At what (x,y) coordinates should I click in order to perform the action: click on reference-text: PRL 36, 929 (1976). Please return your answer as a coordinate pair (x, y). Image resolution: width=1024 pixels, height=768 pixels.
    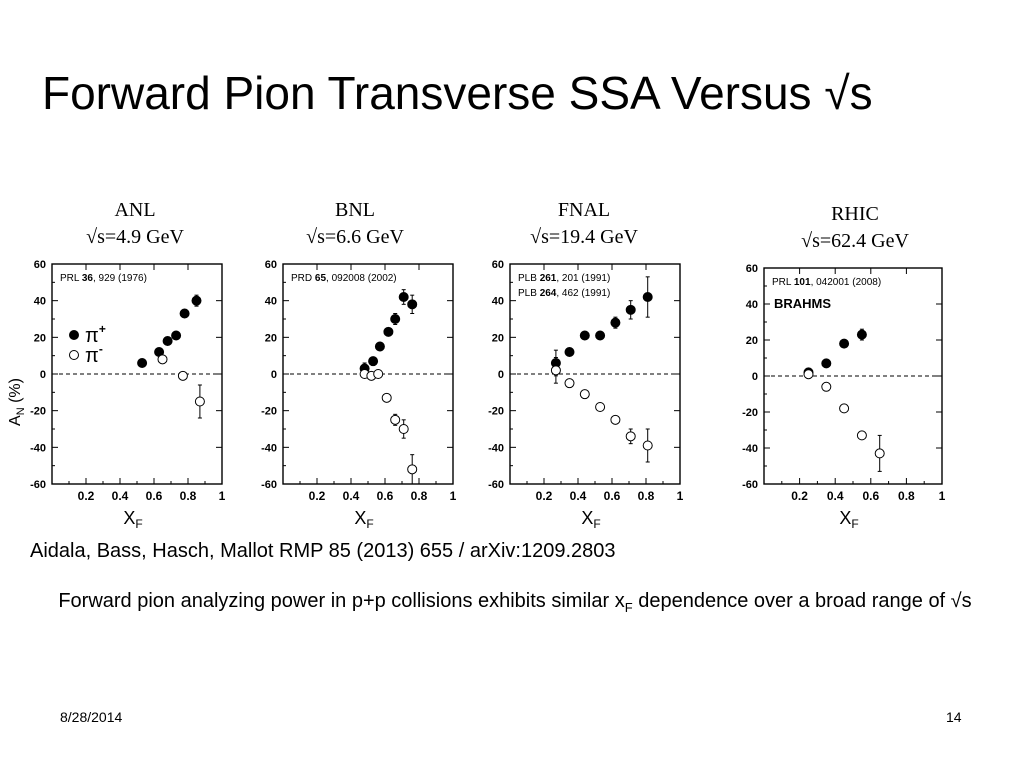
    Looking at the image, I should click on (103, 278).